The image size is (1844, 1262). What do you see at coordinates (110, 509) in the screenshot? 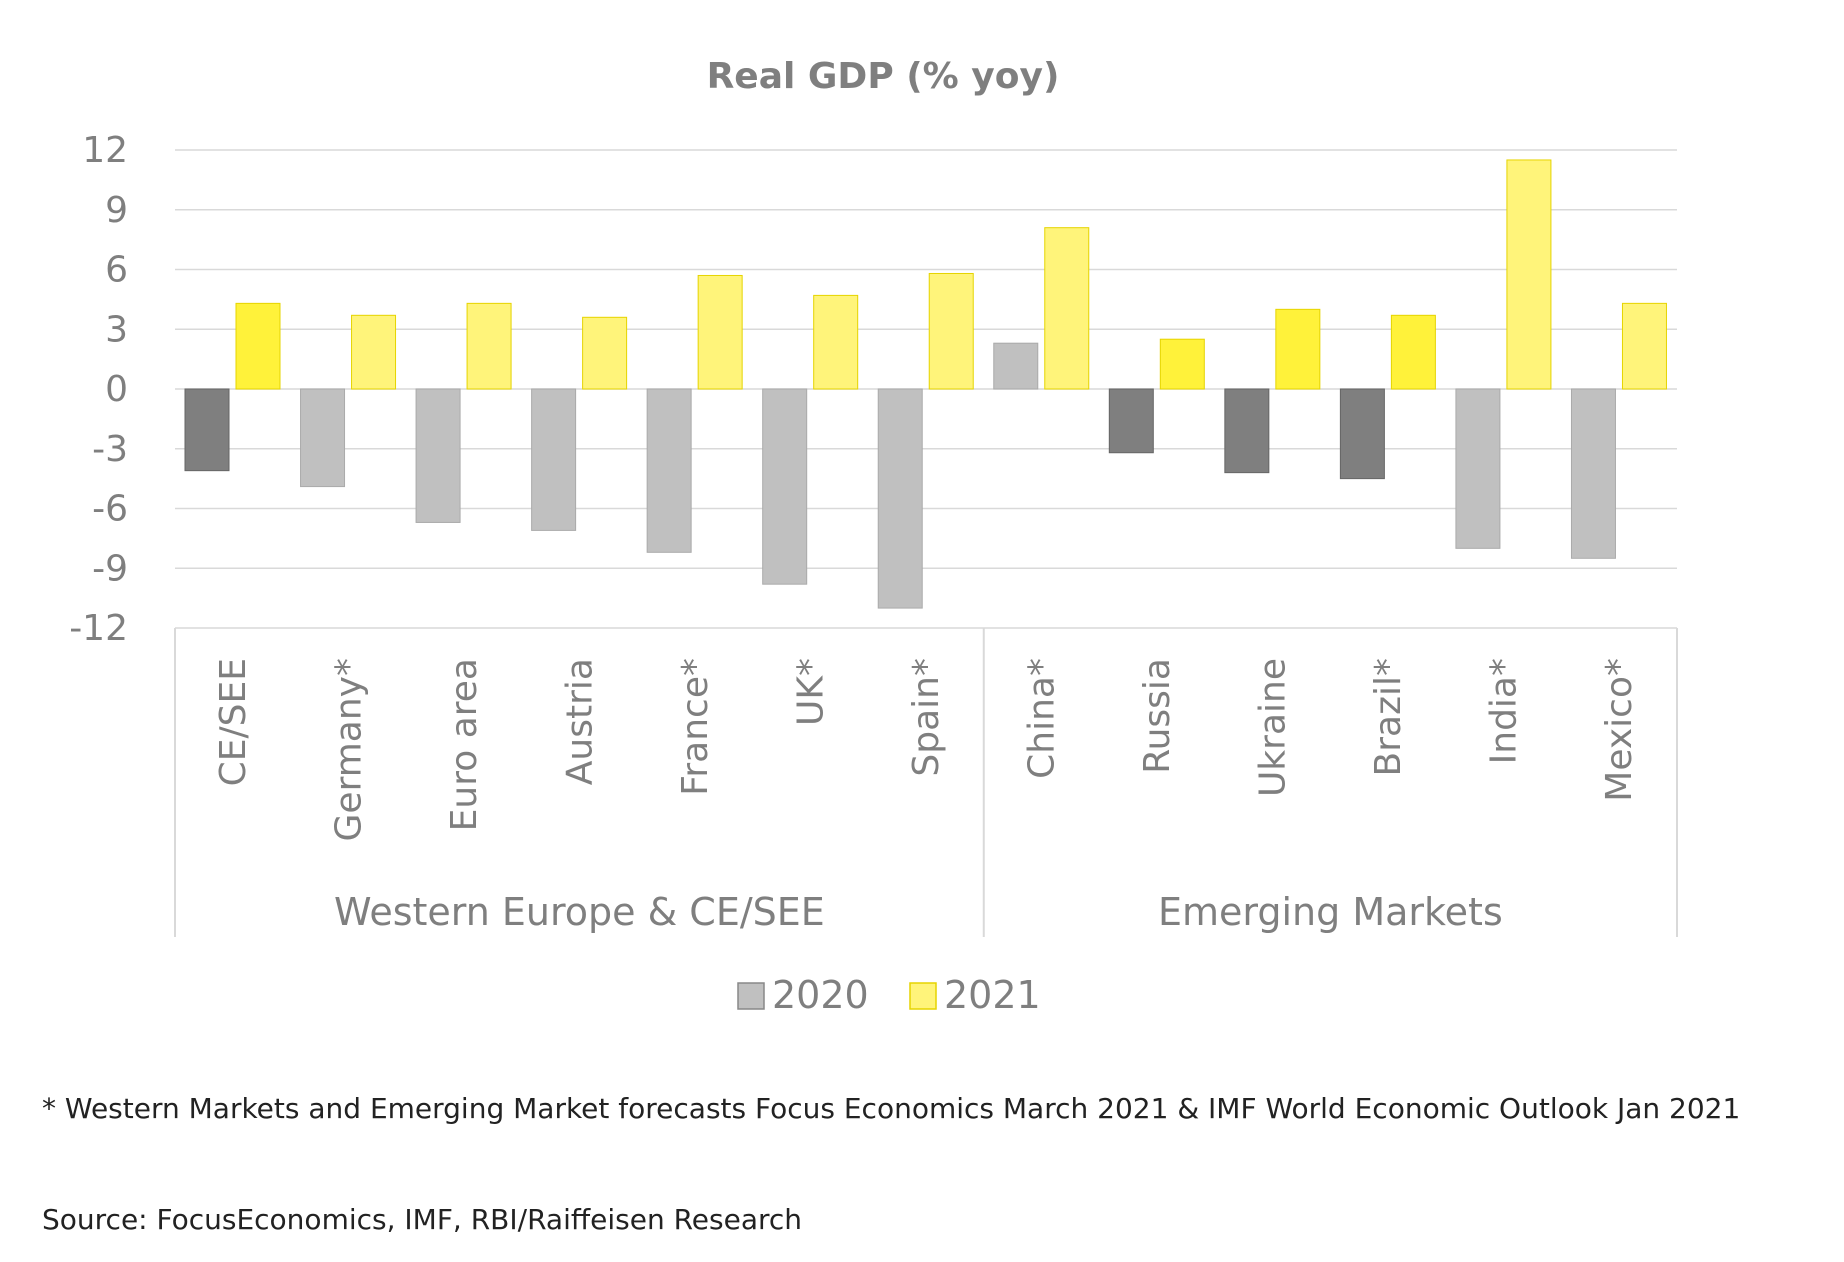
I see `y-tick-label: -6` at bounding box center [110, 509].